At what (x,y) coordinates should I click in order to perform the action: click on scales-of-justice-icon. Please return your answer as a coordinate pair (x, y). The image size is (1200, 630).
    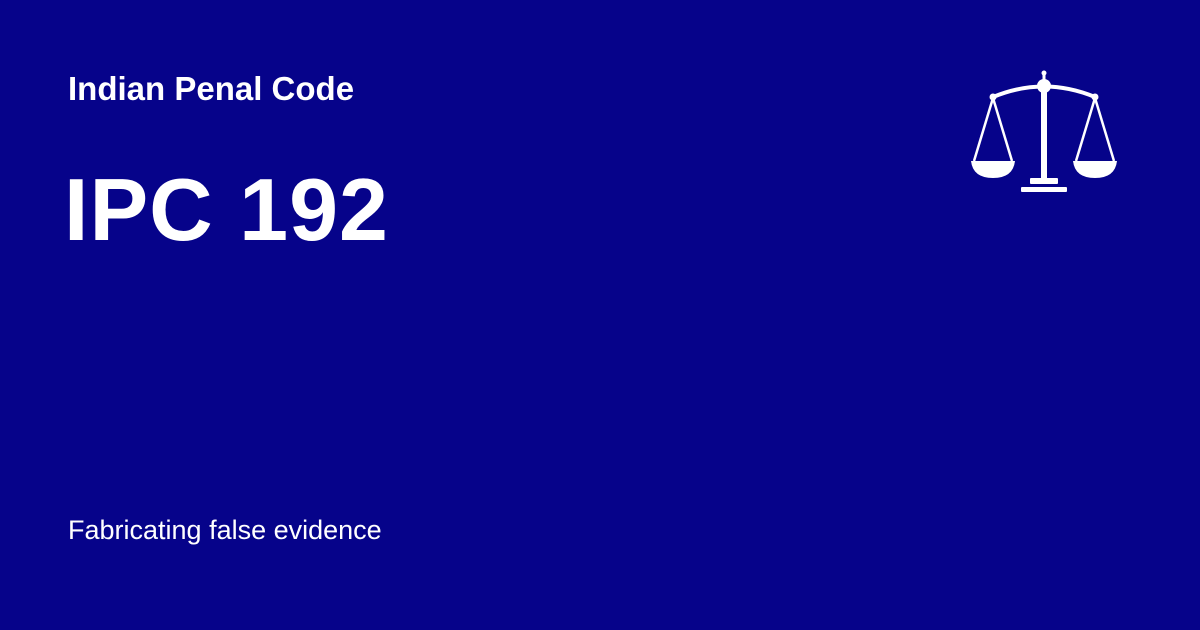
    Looking at the image, I should click on (1044, 132).